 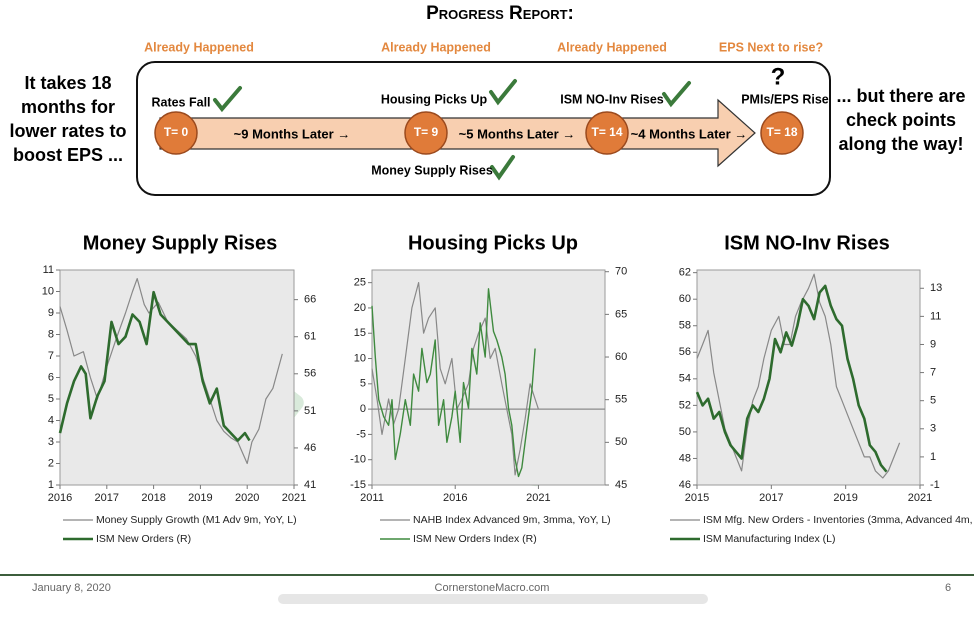 What do you see at coordinates (685, 432) in the screenshot?
I see `y-tick-label: 50` at bounding box center [685, 432].